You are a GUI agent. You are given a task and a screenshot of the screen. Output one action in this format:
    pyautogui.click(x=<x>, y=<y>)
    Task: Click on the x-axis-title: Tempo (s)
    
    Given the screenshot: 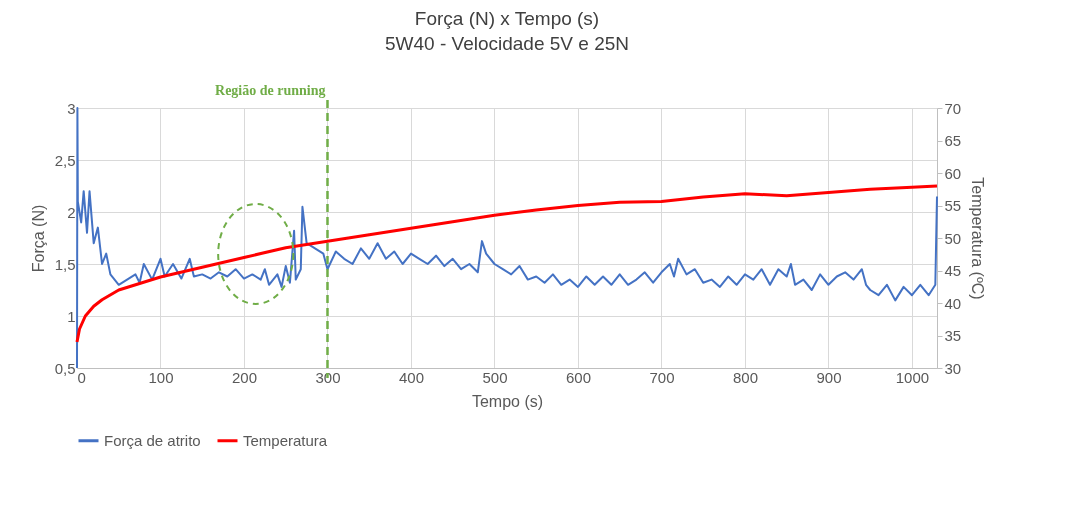 What is the action you would take?
    pyautogui.click(x=507, y=401)
    